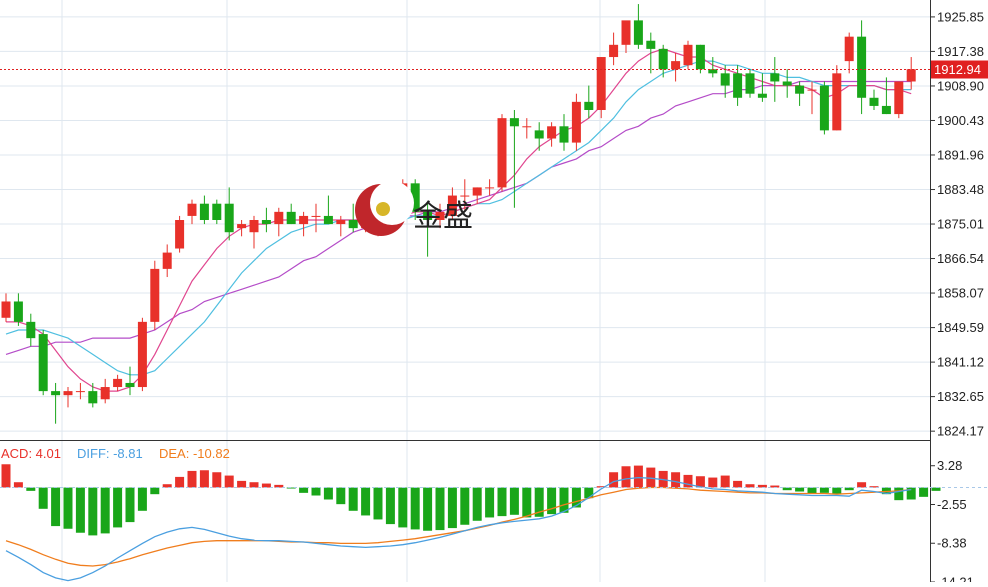 Image resolution: width=988 pixels, height=587 pixels. Describe the element at coordinates (960, 51) in the screenshot. I see `price-tick-label: 1917.38` at that location.